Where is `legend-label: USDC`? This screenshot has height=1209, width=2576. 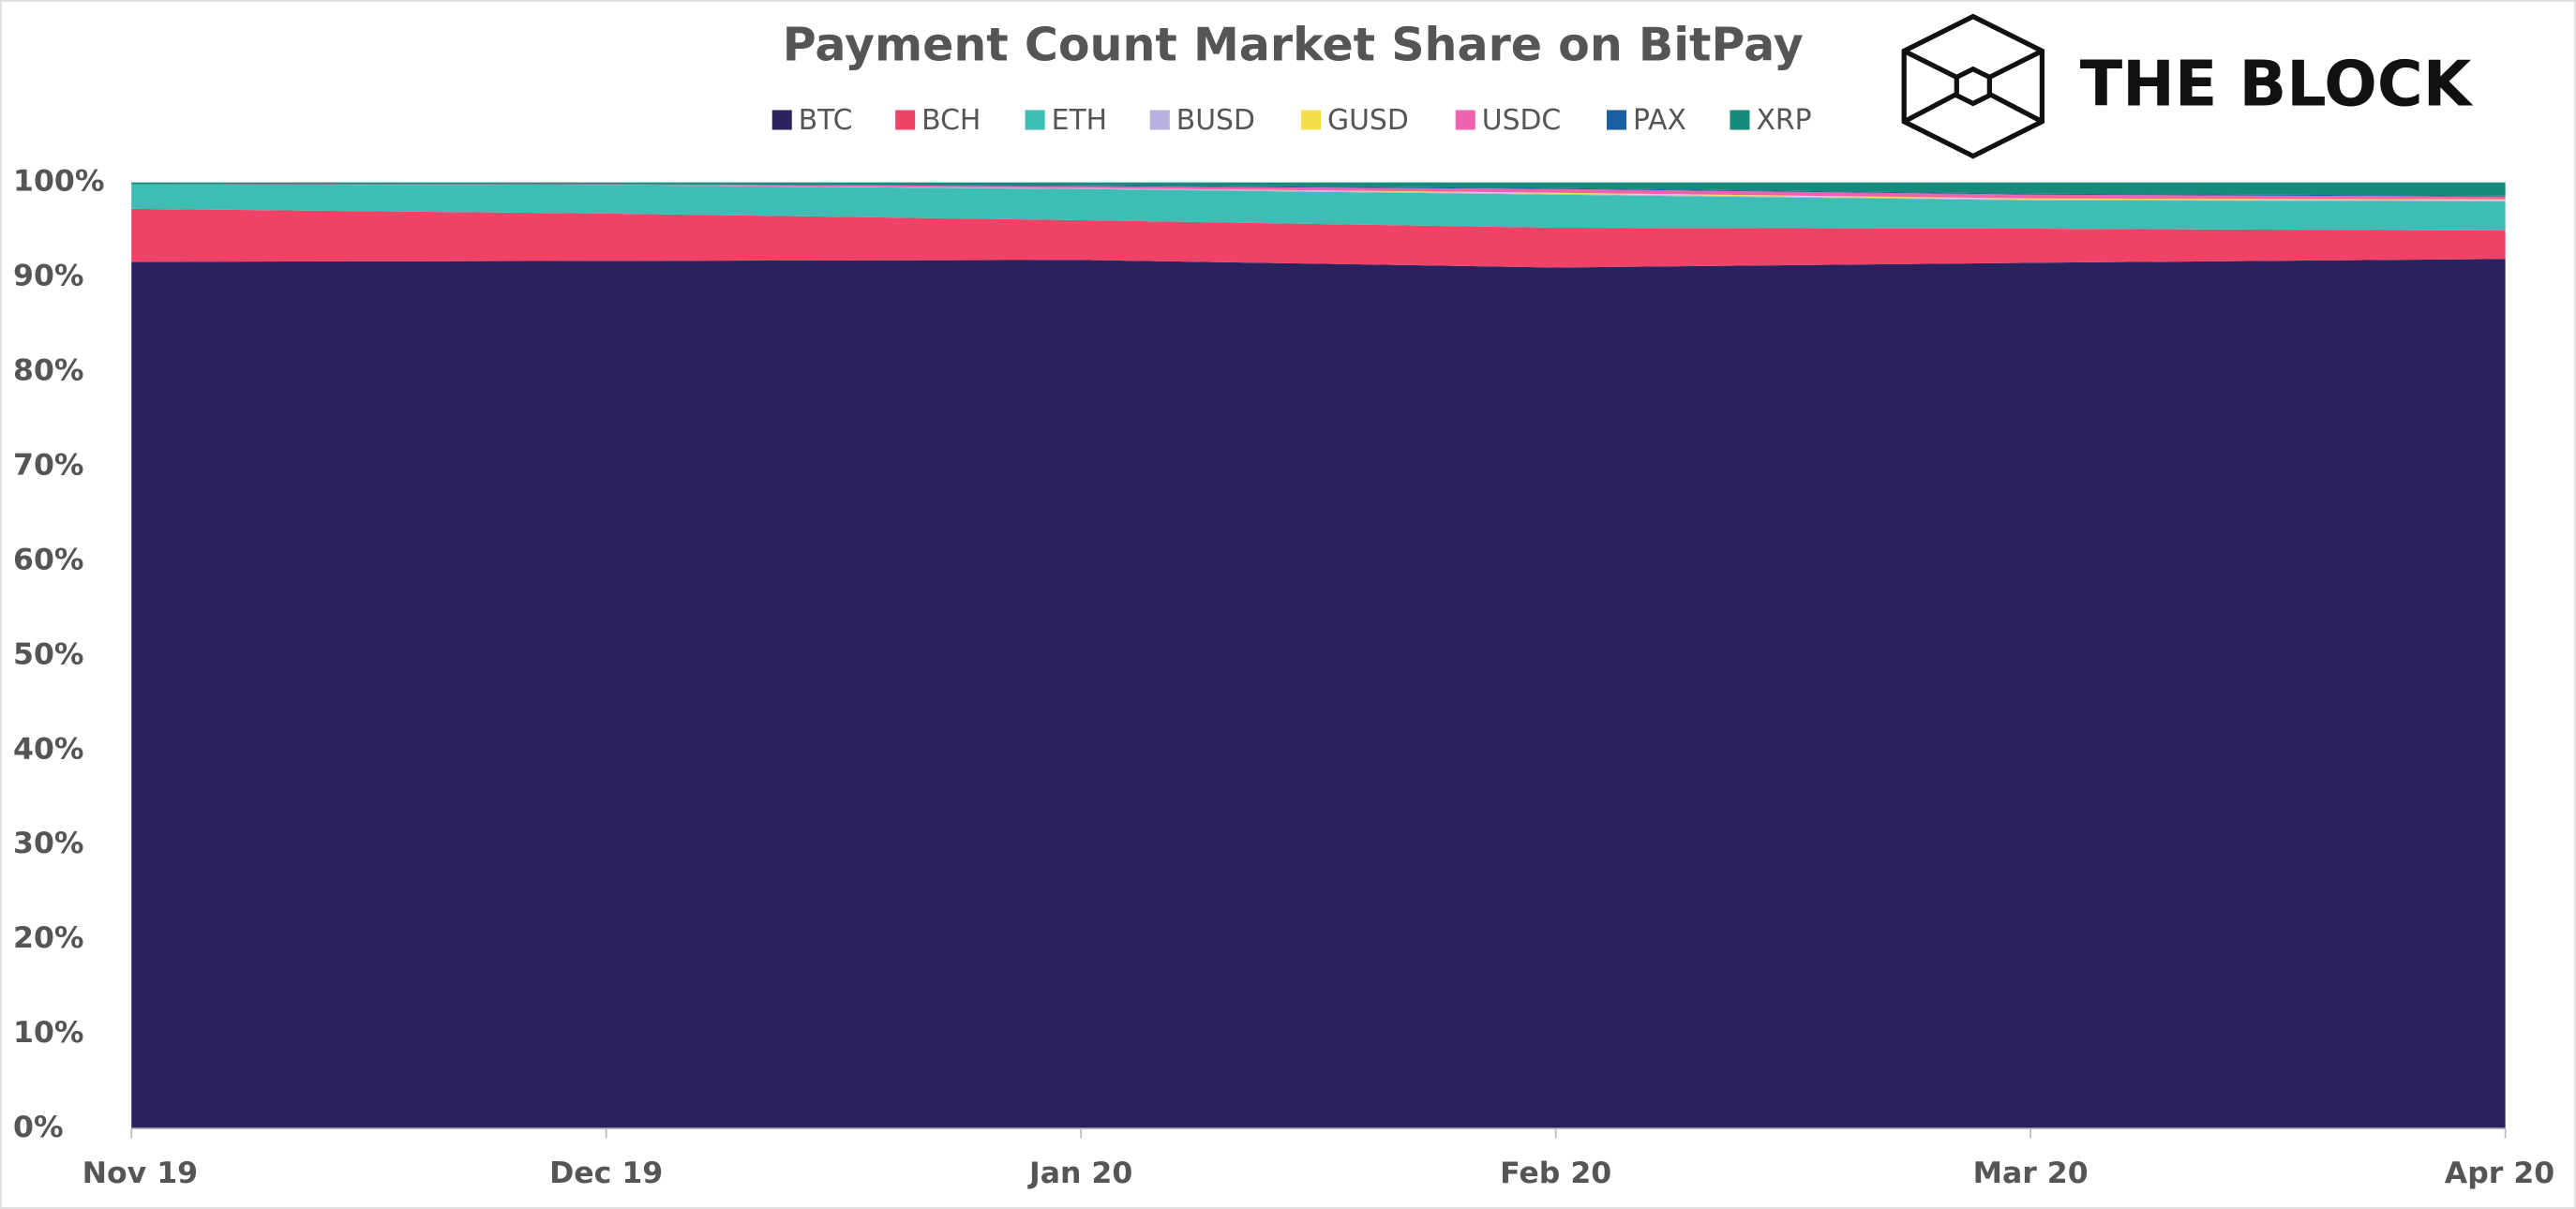
legend-label: USDC is located at coordinates (1522, 121).